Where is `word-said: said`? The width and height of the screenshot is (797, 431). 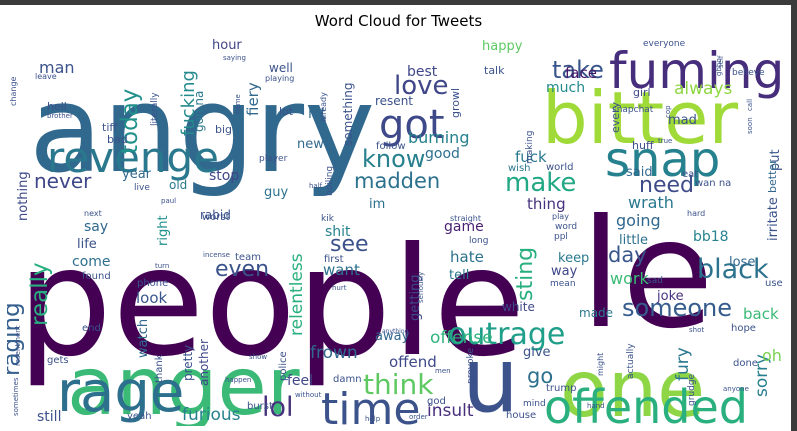 word-said: said is located at coordinates (639, 172).